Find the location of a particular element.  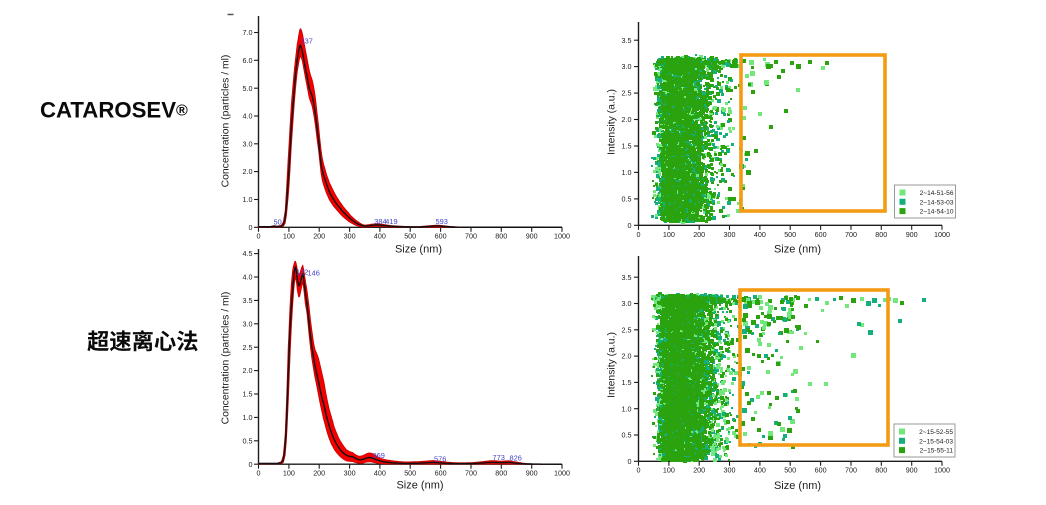

svg-text: 384 is located at coordinates (380, 221).